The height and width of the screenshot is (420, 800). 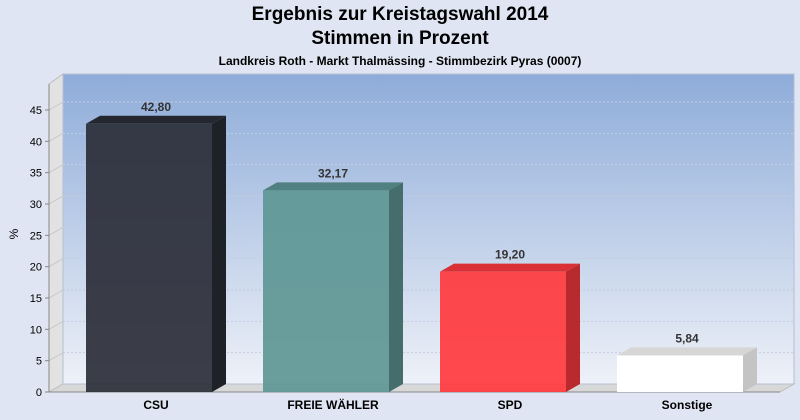 I want to click on bar-freie-w-hler, so click(x=333, y=287).